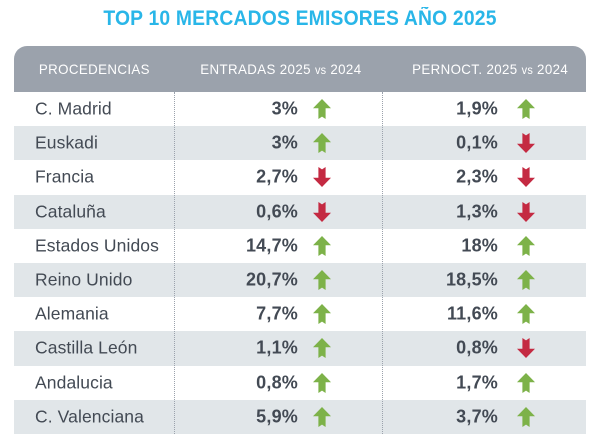 This screenshot has height=447, width=600. What do you see at coordinates (300, 143) in the screenshot?
I see `table-row: Euskadi 3% 0,1%` at bounding box center [300, 143].